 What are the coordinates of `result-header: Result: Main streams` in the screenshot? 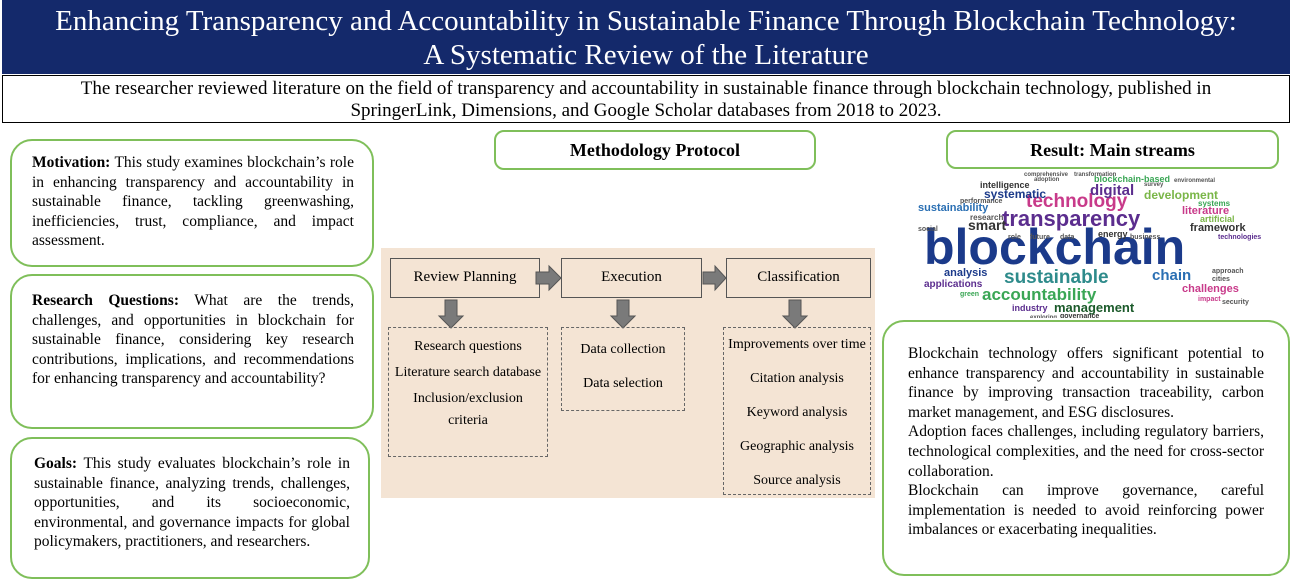 It's located at (1112, 149).